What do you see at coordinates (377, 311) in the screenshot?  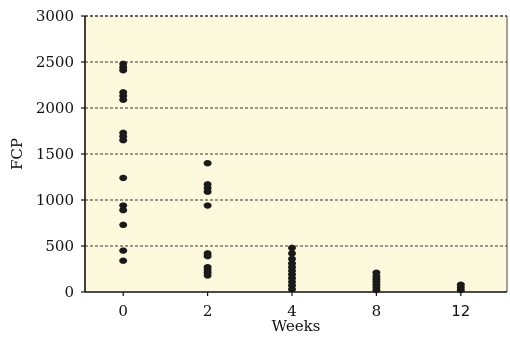 I see `x-tick-label: 8` at bounding box center [377, 311].